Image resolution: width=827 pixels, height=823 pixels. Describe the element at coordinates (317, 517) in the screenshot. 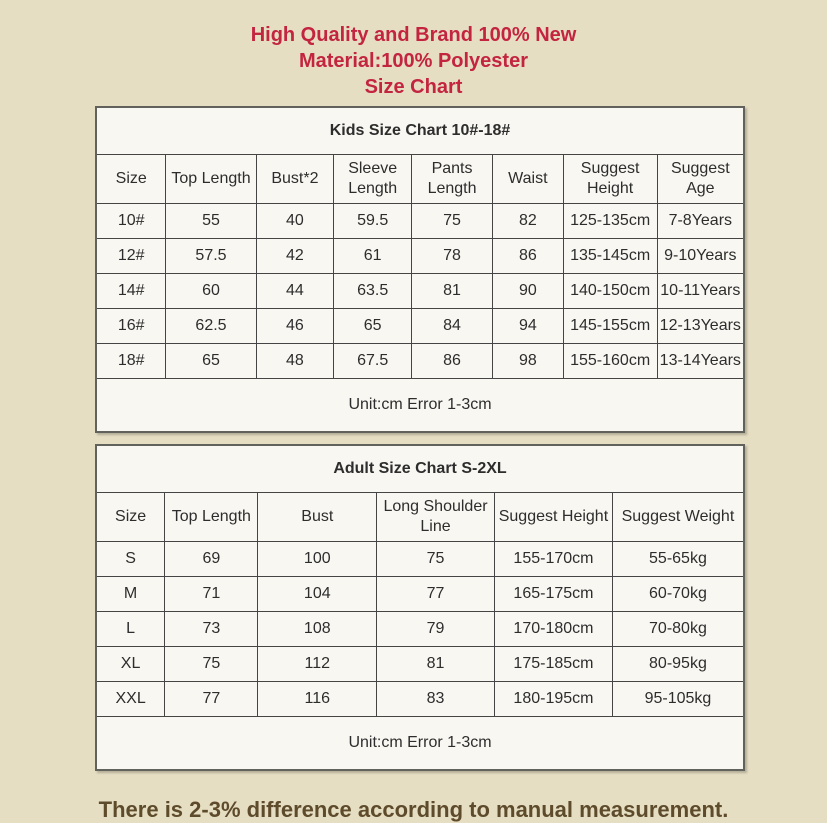

I see `column-header: Bust` at that location.